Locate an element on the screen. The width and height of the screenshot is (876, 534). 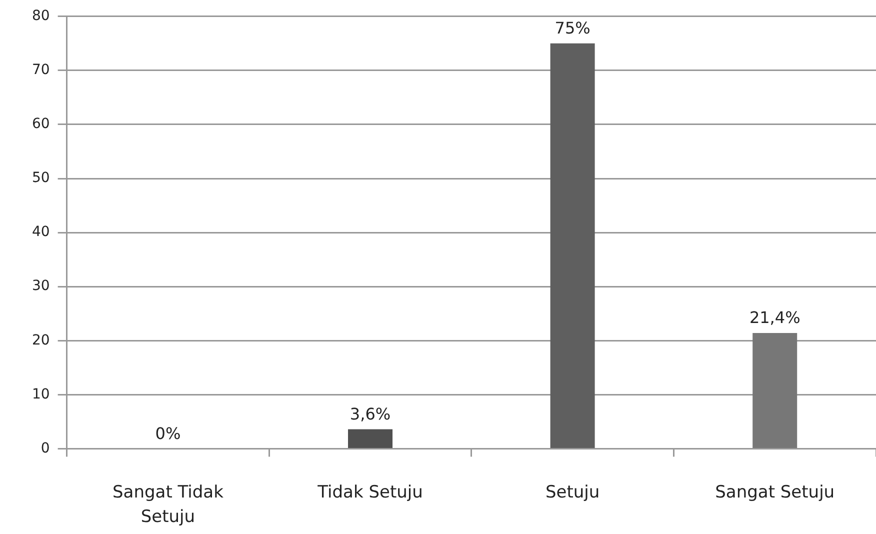
y-tick-label: 30 is located at coordinates (41, 286).